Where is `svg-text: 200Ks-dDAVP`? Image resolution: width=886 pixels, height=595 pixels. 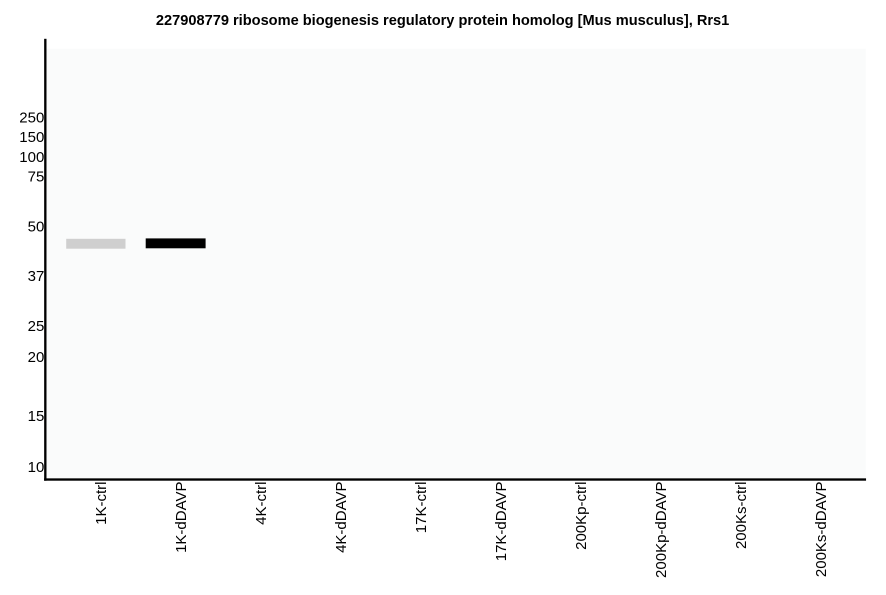 svg-text: 200Ks-dDAVP is located at coordinates (821, 530).